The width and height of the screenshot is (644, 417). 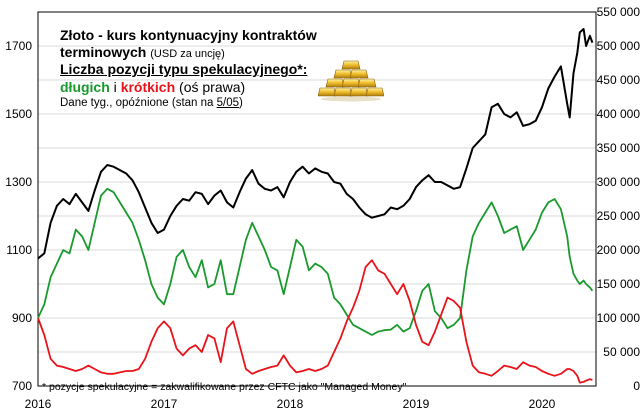 What do you see at coordinates (636, 386) in the screenshot?
I see `right-tick-label: 0` at bounding box center [636, 386].